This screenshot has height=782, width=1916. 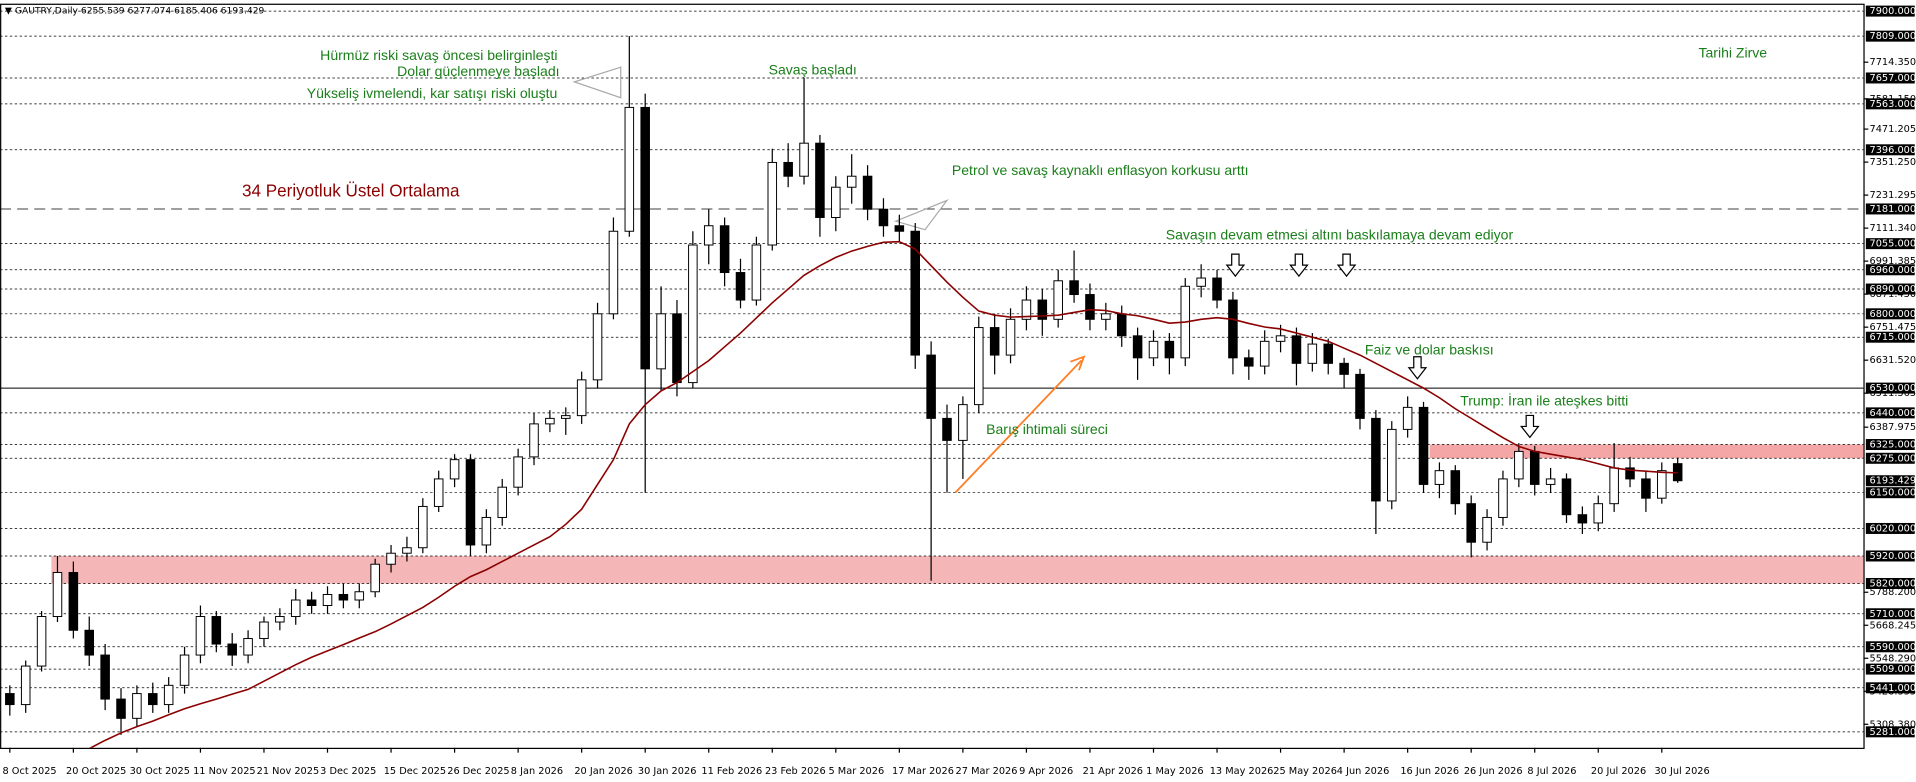 I want to click on level-label: 5710.000, so click(x=1893, y=614).